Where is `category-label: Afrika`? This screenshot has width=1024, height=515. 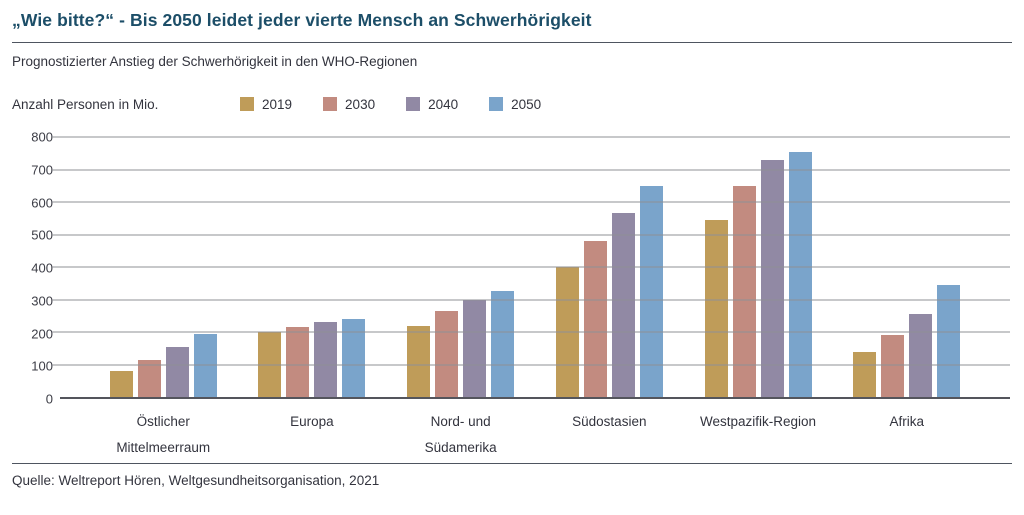 category-label: Afrika is located at coordinates (906, 421).